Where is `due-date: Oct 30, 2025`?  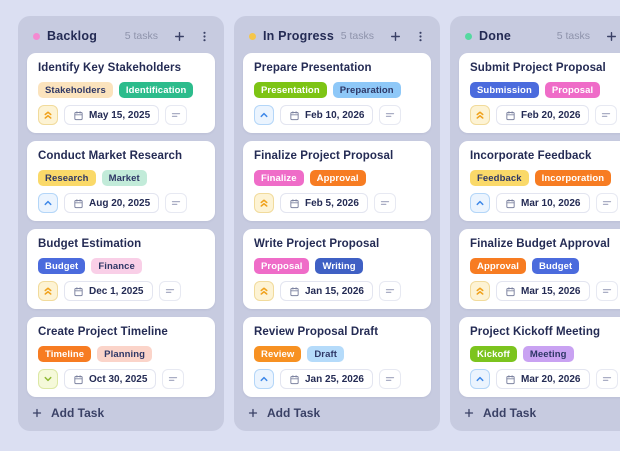
due-date: Oct 30, 2025 is located at coordinates (118, 379).